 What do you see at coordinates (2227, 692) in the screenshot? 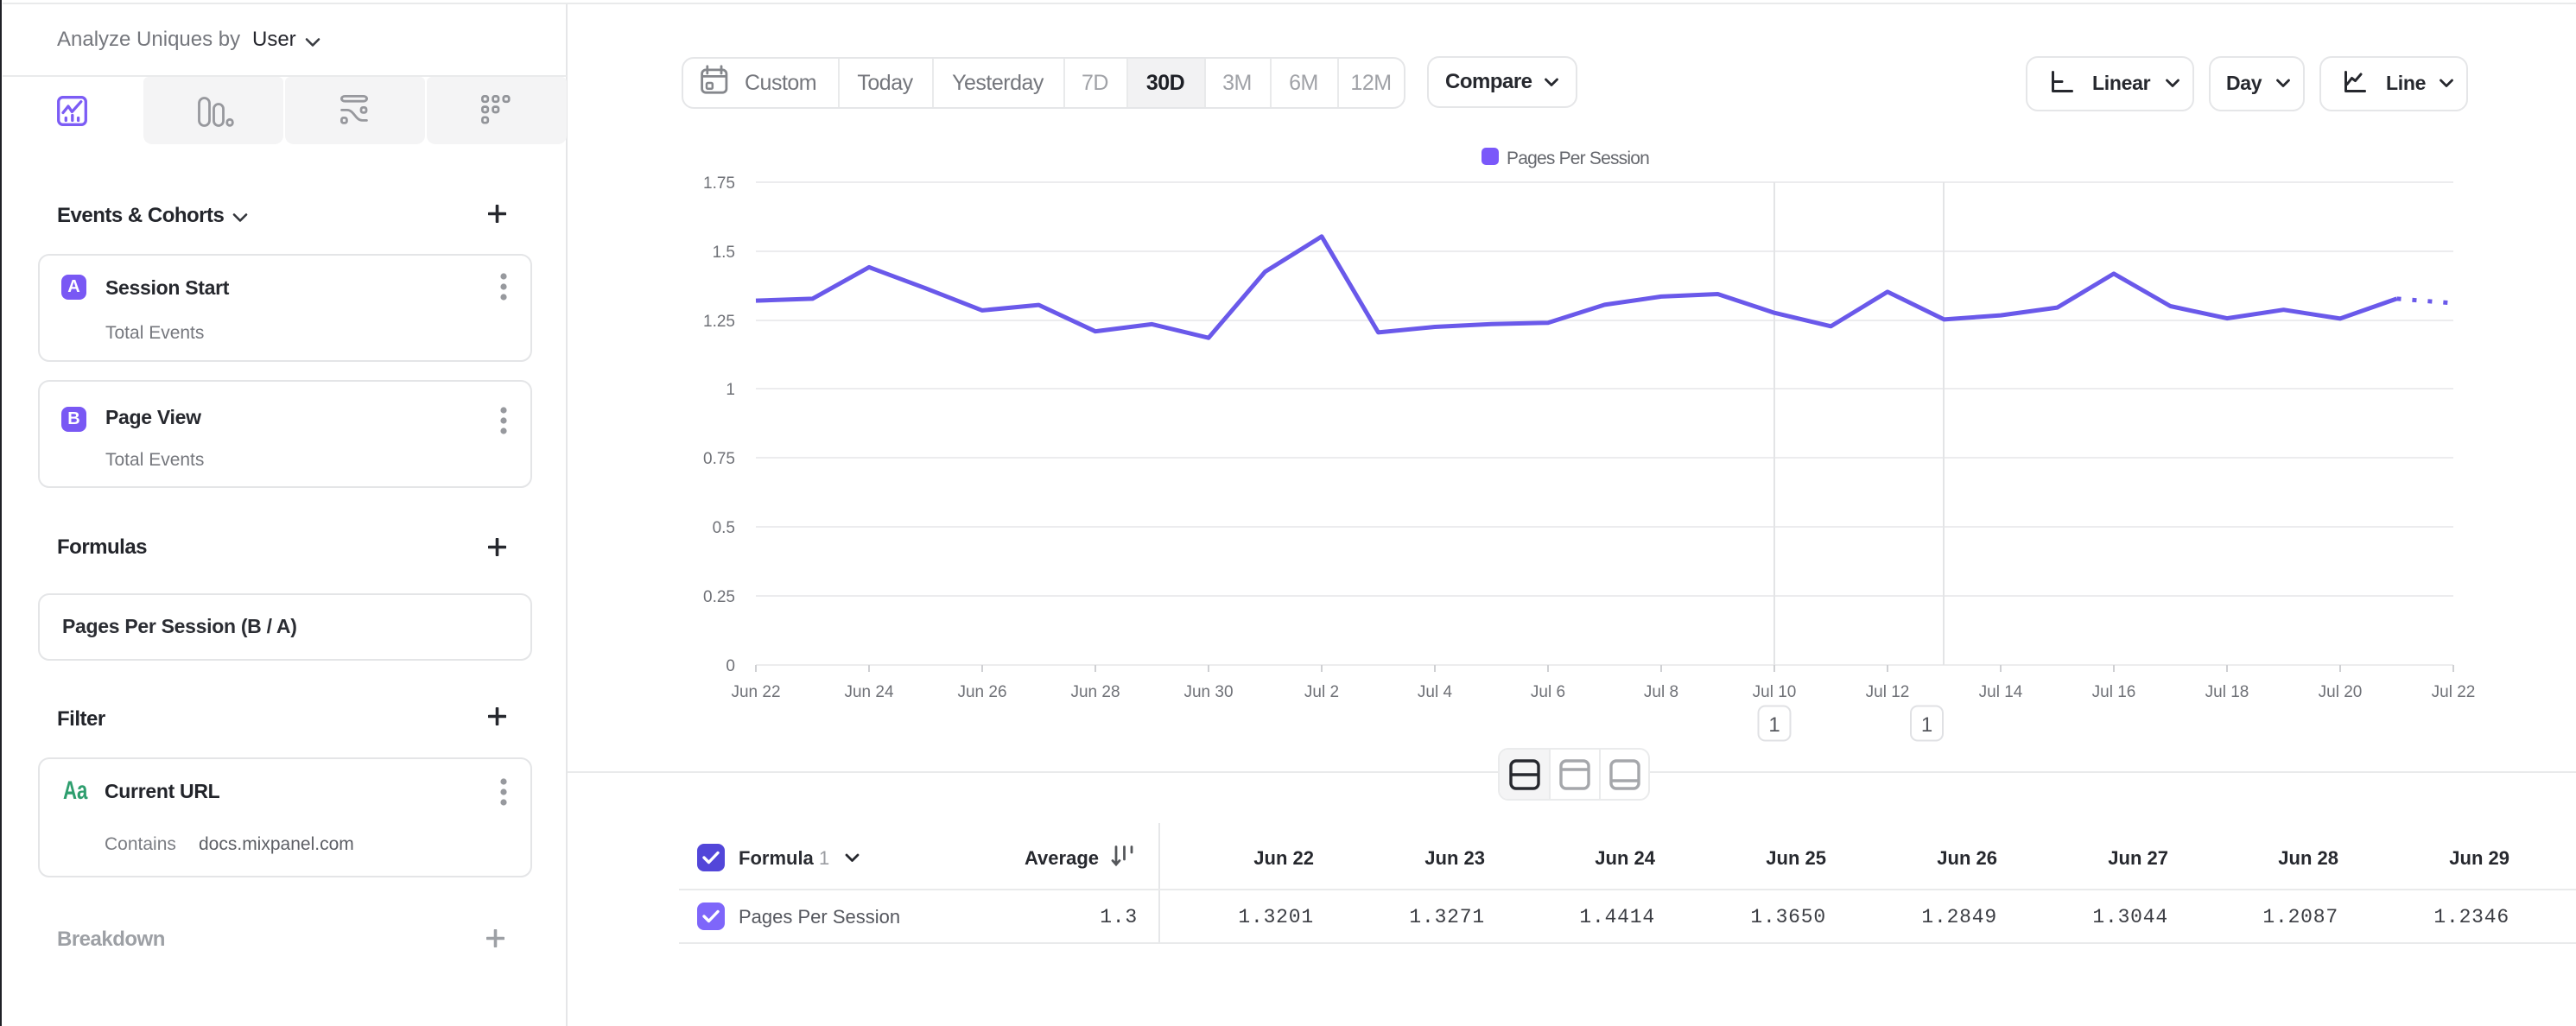
I see `svg-text: Jul 18` at bounding box center [2227, 692].